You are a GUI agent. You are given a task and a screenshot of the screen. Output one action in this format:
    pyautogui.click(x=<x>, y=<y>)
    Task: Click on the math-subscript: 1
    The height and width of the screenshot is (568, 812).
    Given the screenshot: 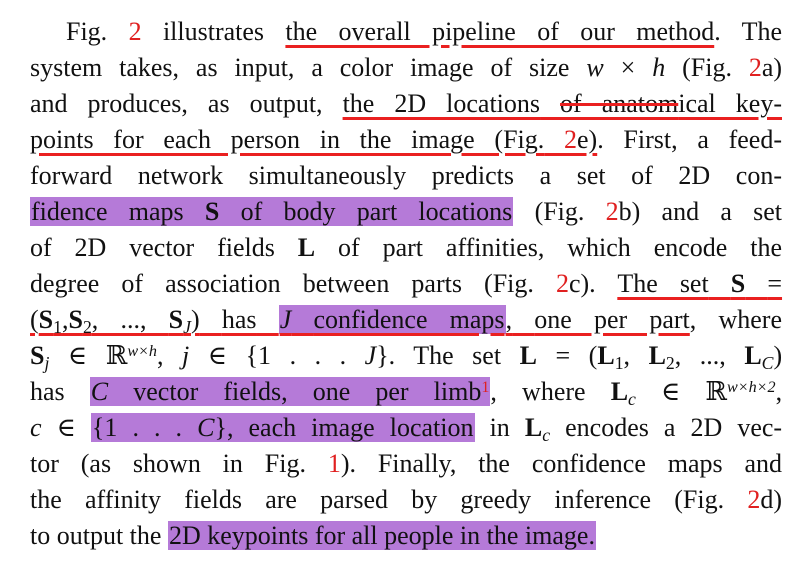 What is the action you would take?
    pyautogui.click(x=619, y=362)
    